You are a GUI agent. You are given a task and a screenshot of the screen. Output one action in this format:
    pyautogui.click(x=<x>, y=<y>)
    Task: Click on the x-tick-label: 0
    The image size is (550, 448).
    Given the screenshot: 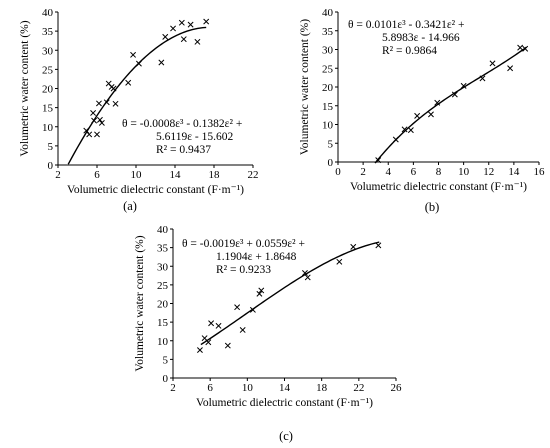 What is the action you would take?
    pyautogui.click(x=338, y=172)
    